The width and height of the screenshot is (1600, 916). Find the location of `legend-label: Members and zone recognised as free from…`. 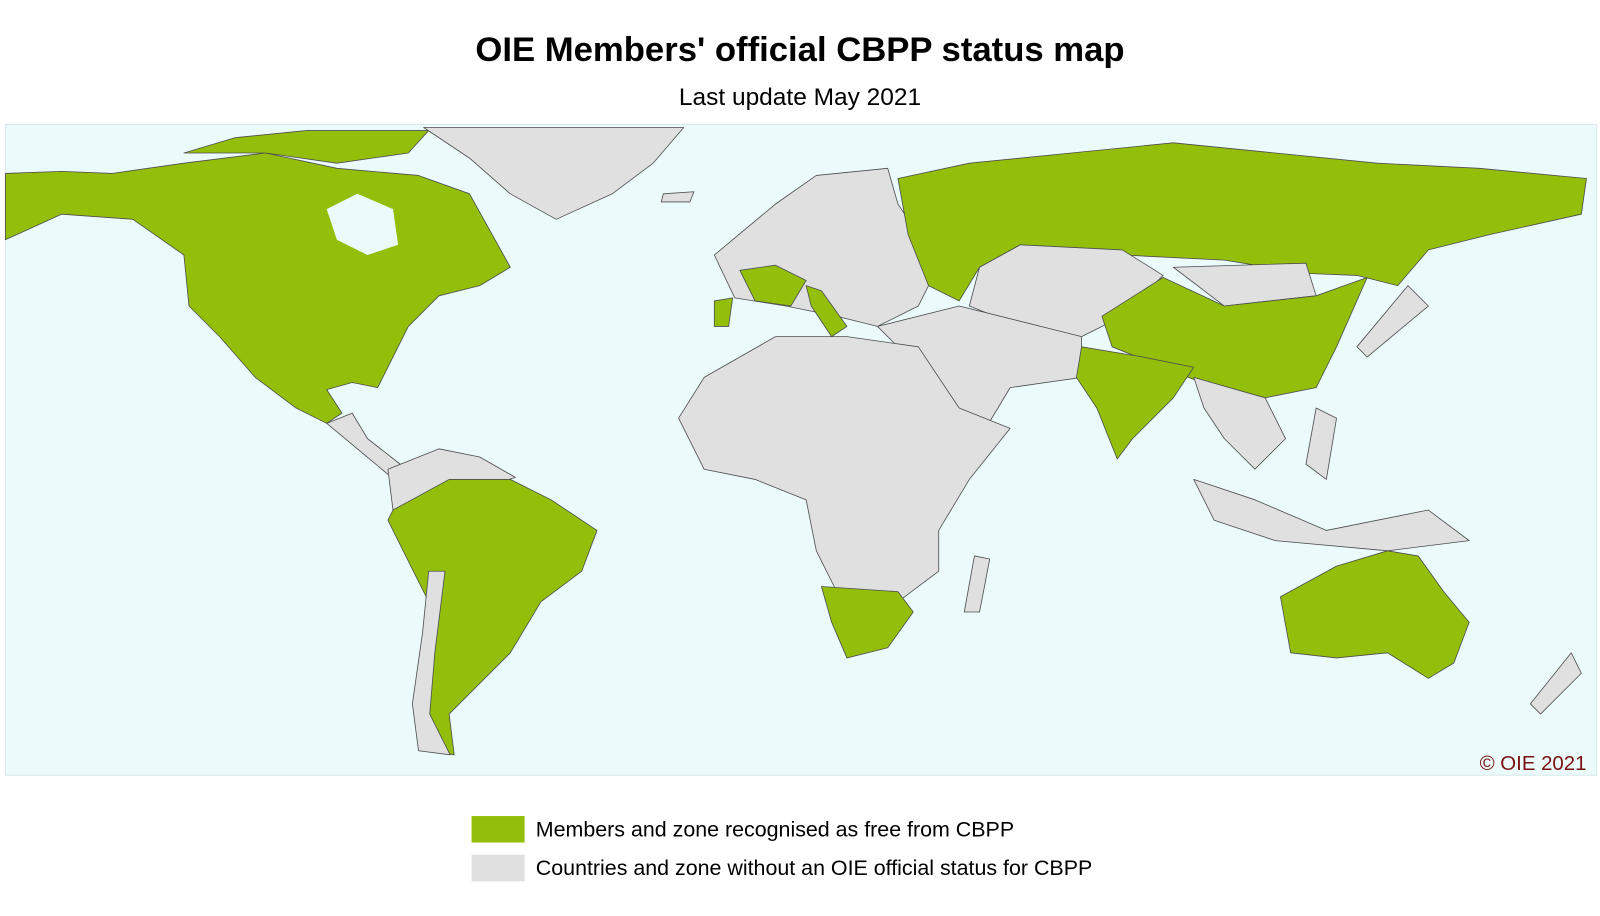

legend-label: Members and zone recognised as free from… is located at coordinates (775, 829).